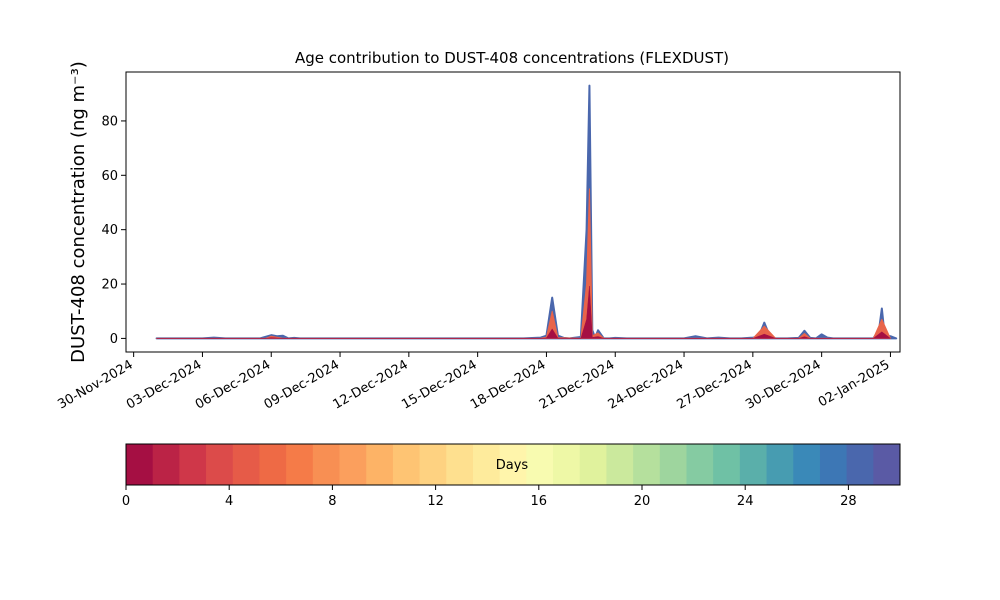 The image size is (1000, 600). Describe the element at coordinates (229, 501) in the screenshot. I see `colorbar-tick-label: 4` at that location.